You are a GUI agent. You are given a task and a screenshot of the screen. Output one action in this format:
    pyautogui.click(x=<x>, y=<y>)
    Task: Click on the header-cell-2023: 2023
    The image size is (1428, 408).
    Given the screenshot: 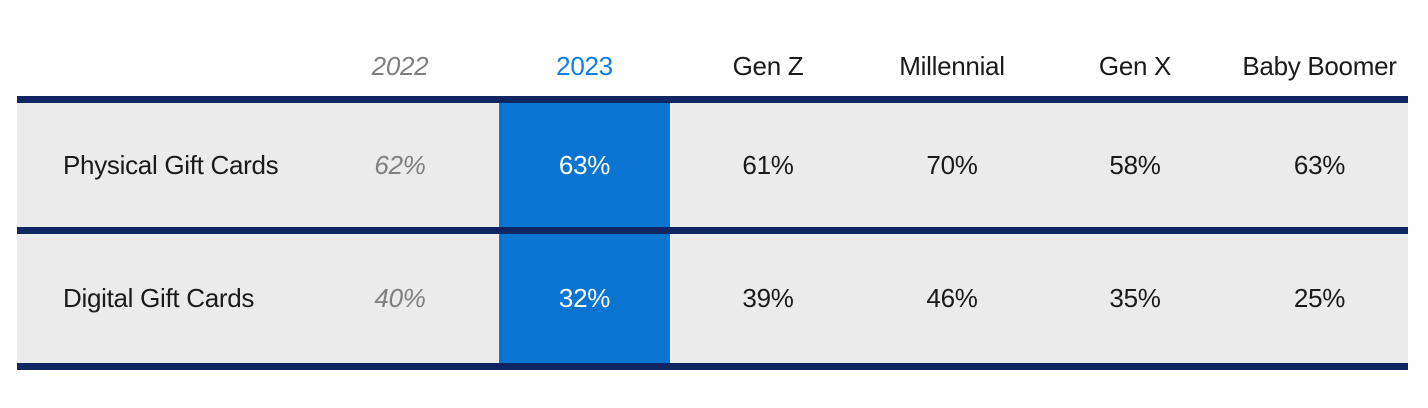 What is the action you would take?
    pyautogui.click(x=584, y=48)
    